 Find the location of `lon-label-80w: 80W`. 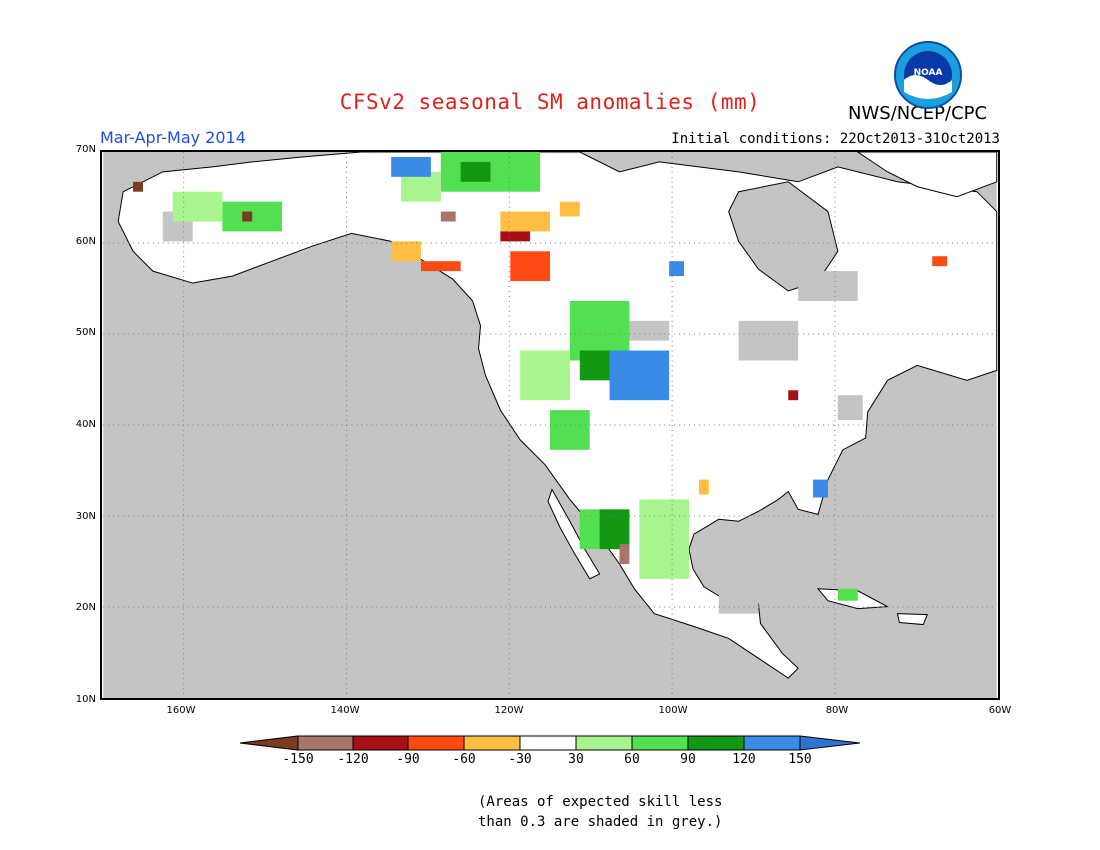

lon-label-80w: 80W is located at coordinates (837, 710).